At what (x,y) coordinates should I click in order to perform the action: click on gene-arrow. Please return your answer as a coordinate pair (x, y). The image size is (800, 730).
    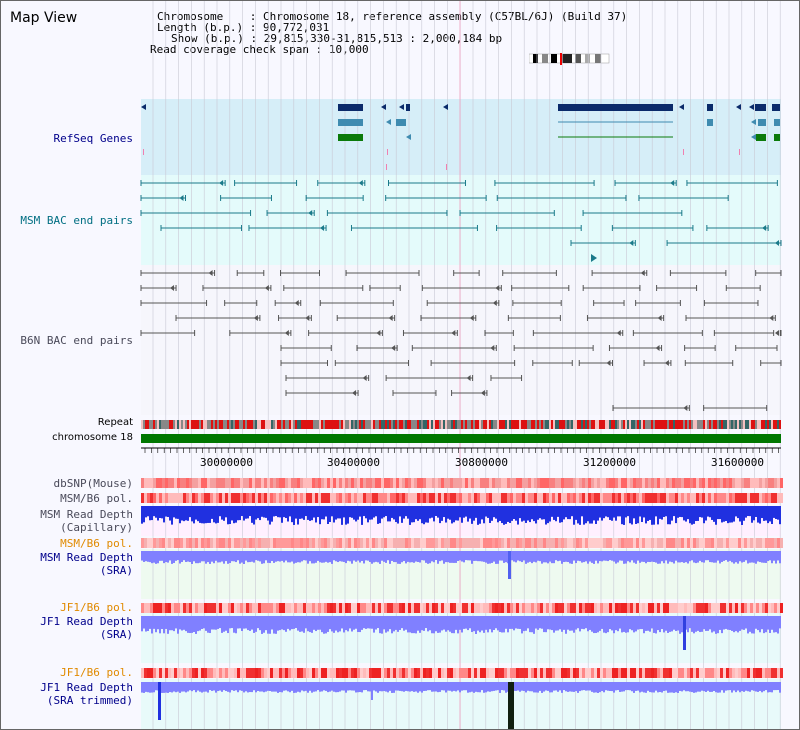
    Looking at the image, I should click on (753, 137).